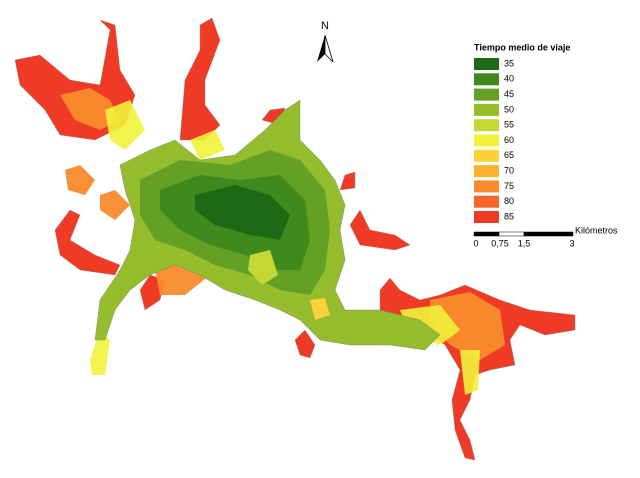 The height and width of the screenshot is (478, 640). I want to click on legend-title: Tiempo medio de viaje, so click(522, 47).